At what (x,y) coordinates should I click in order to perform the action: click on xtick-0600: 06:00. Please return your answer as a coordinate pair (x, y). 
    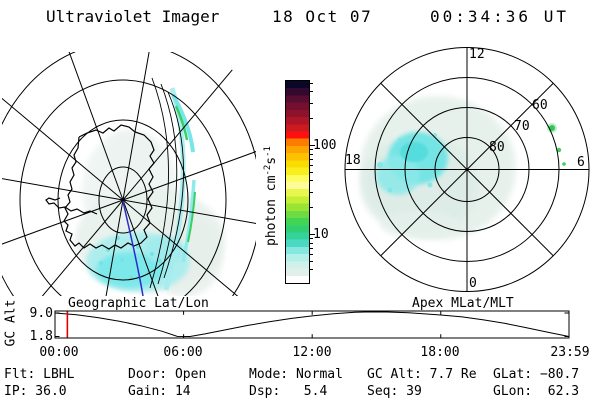
    Looking at the image, I should click on (183, 352).